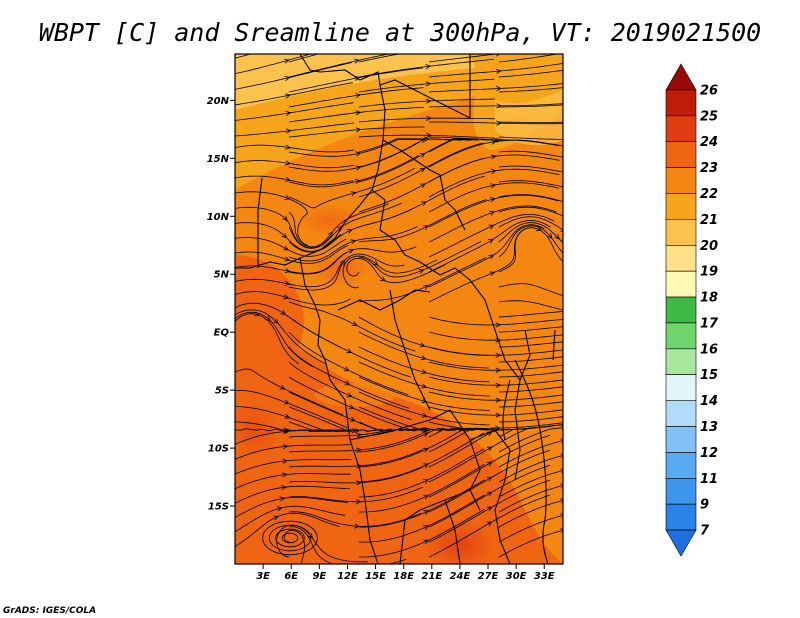  What do you see at coordinates (704, 505) in the screenshot?
I see `colorbar-label: 9` at bounding box center [704, 505].